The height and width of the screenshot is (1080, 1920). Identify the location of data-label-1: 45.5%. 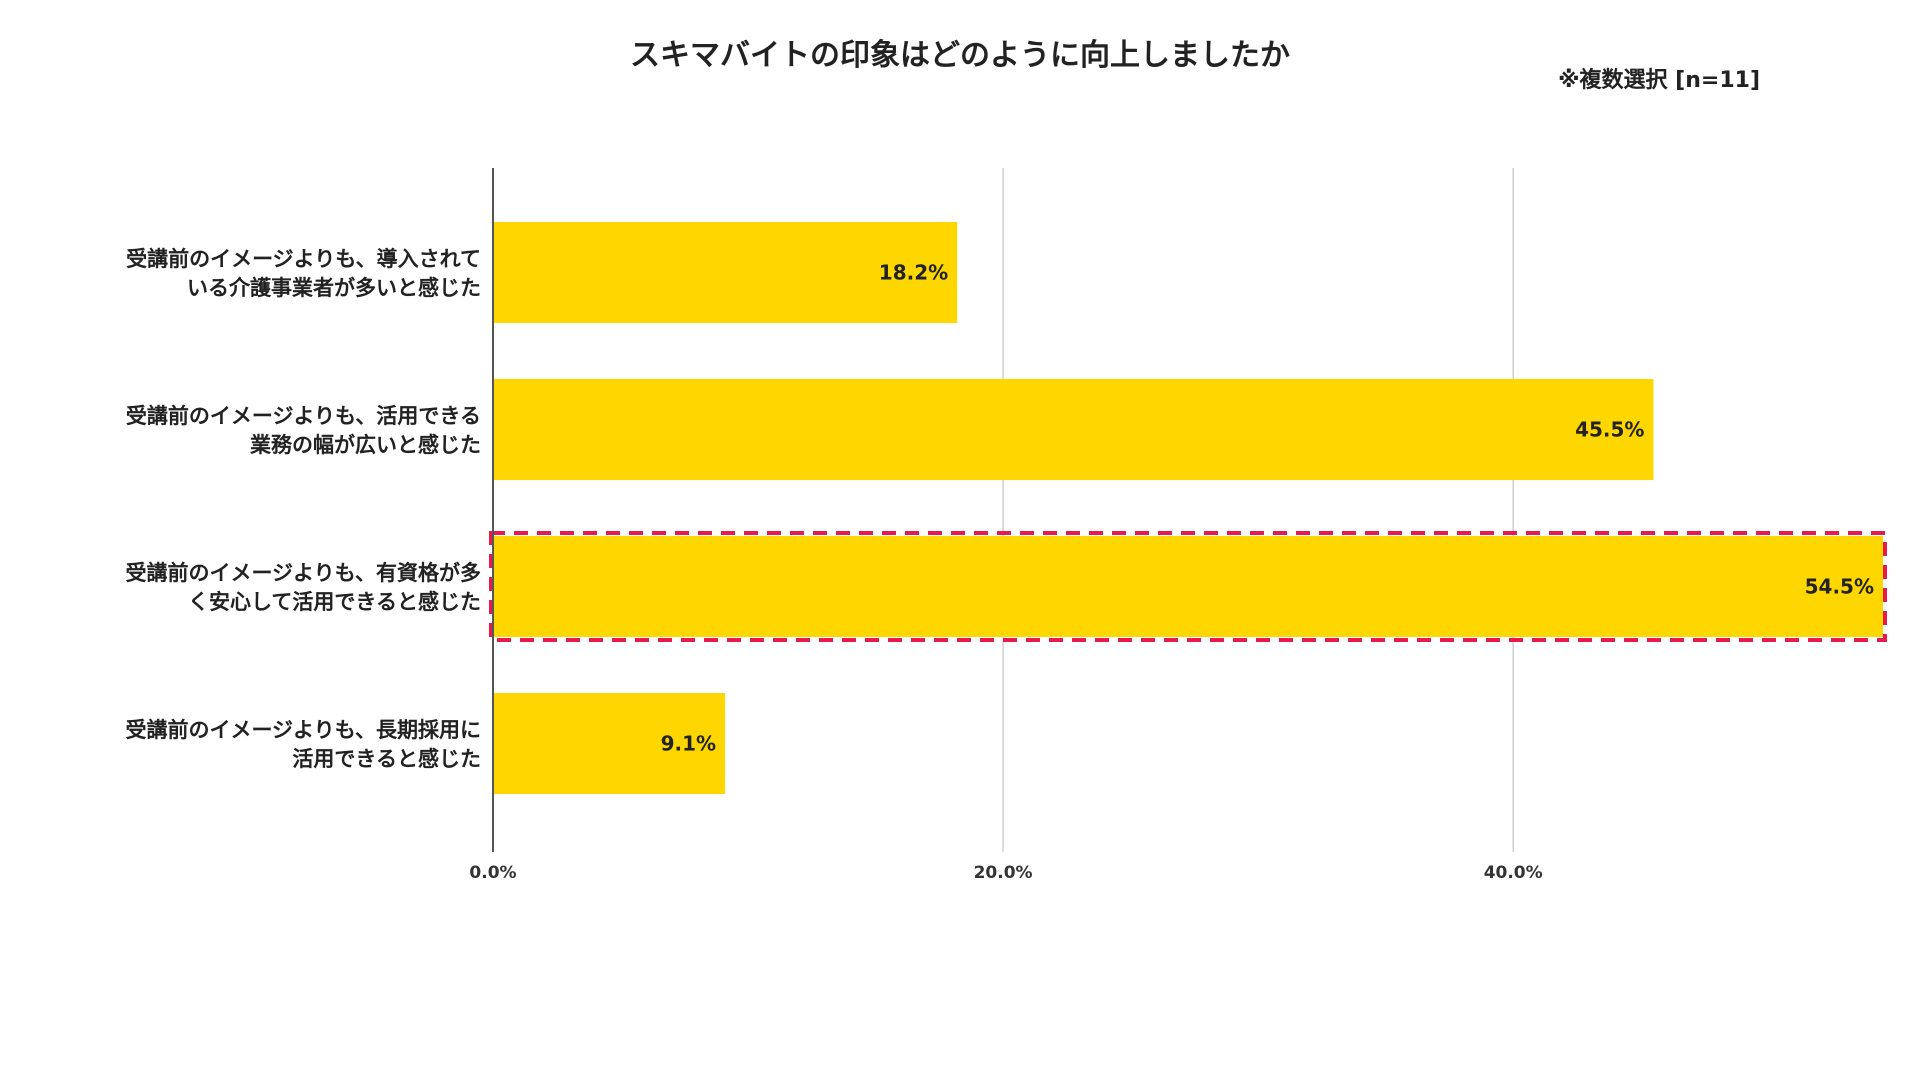
(1609, 430).